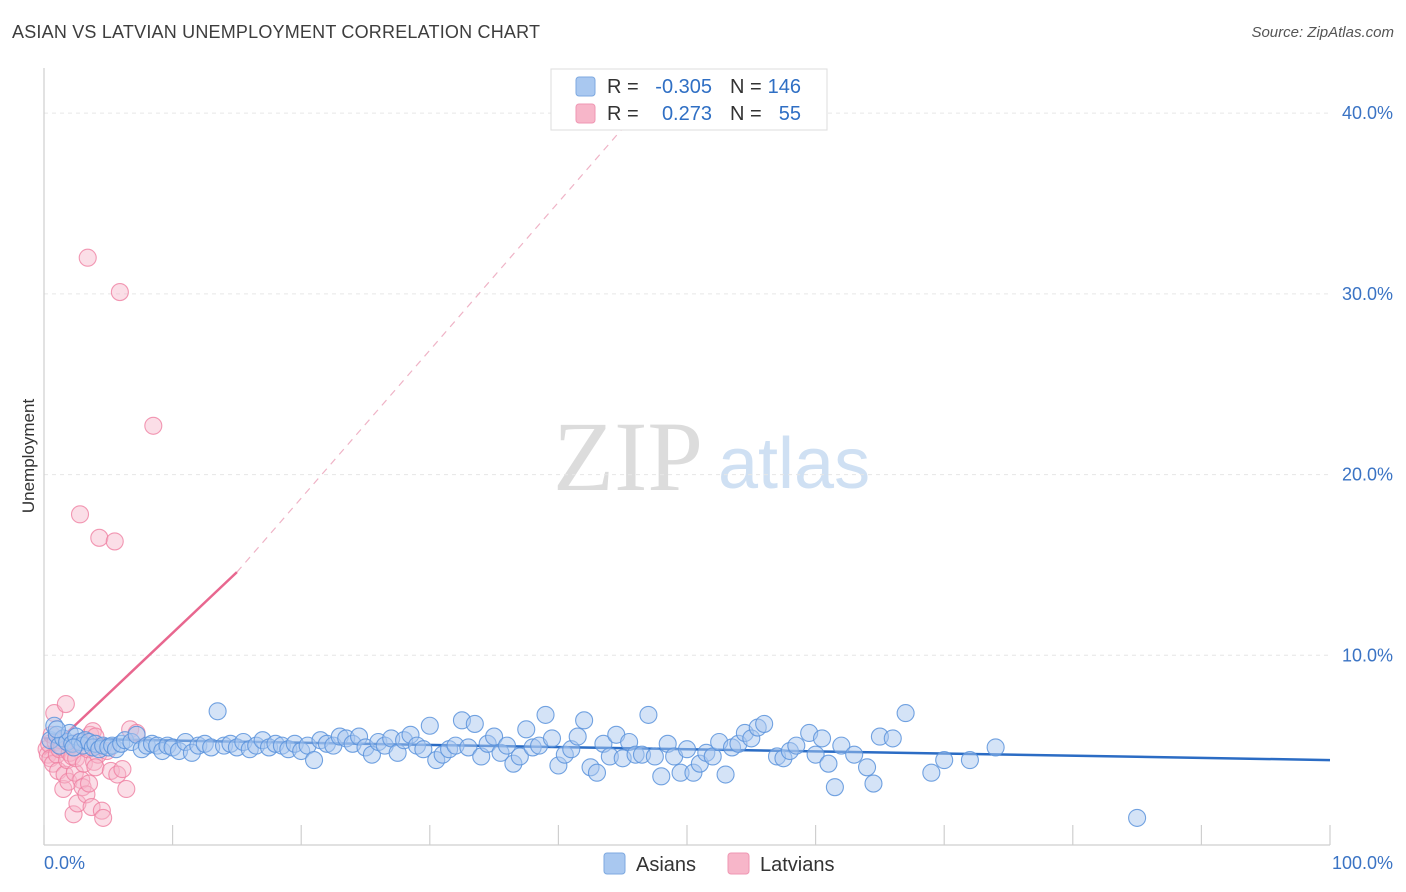 The width and height of the screenshot is (1406, 892). What do you see at coordinates (1367, 113) in the screenshot?
I see `y-tick-label: 40.0%` at bounding box center [1367, 113].